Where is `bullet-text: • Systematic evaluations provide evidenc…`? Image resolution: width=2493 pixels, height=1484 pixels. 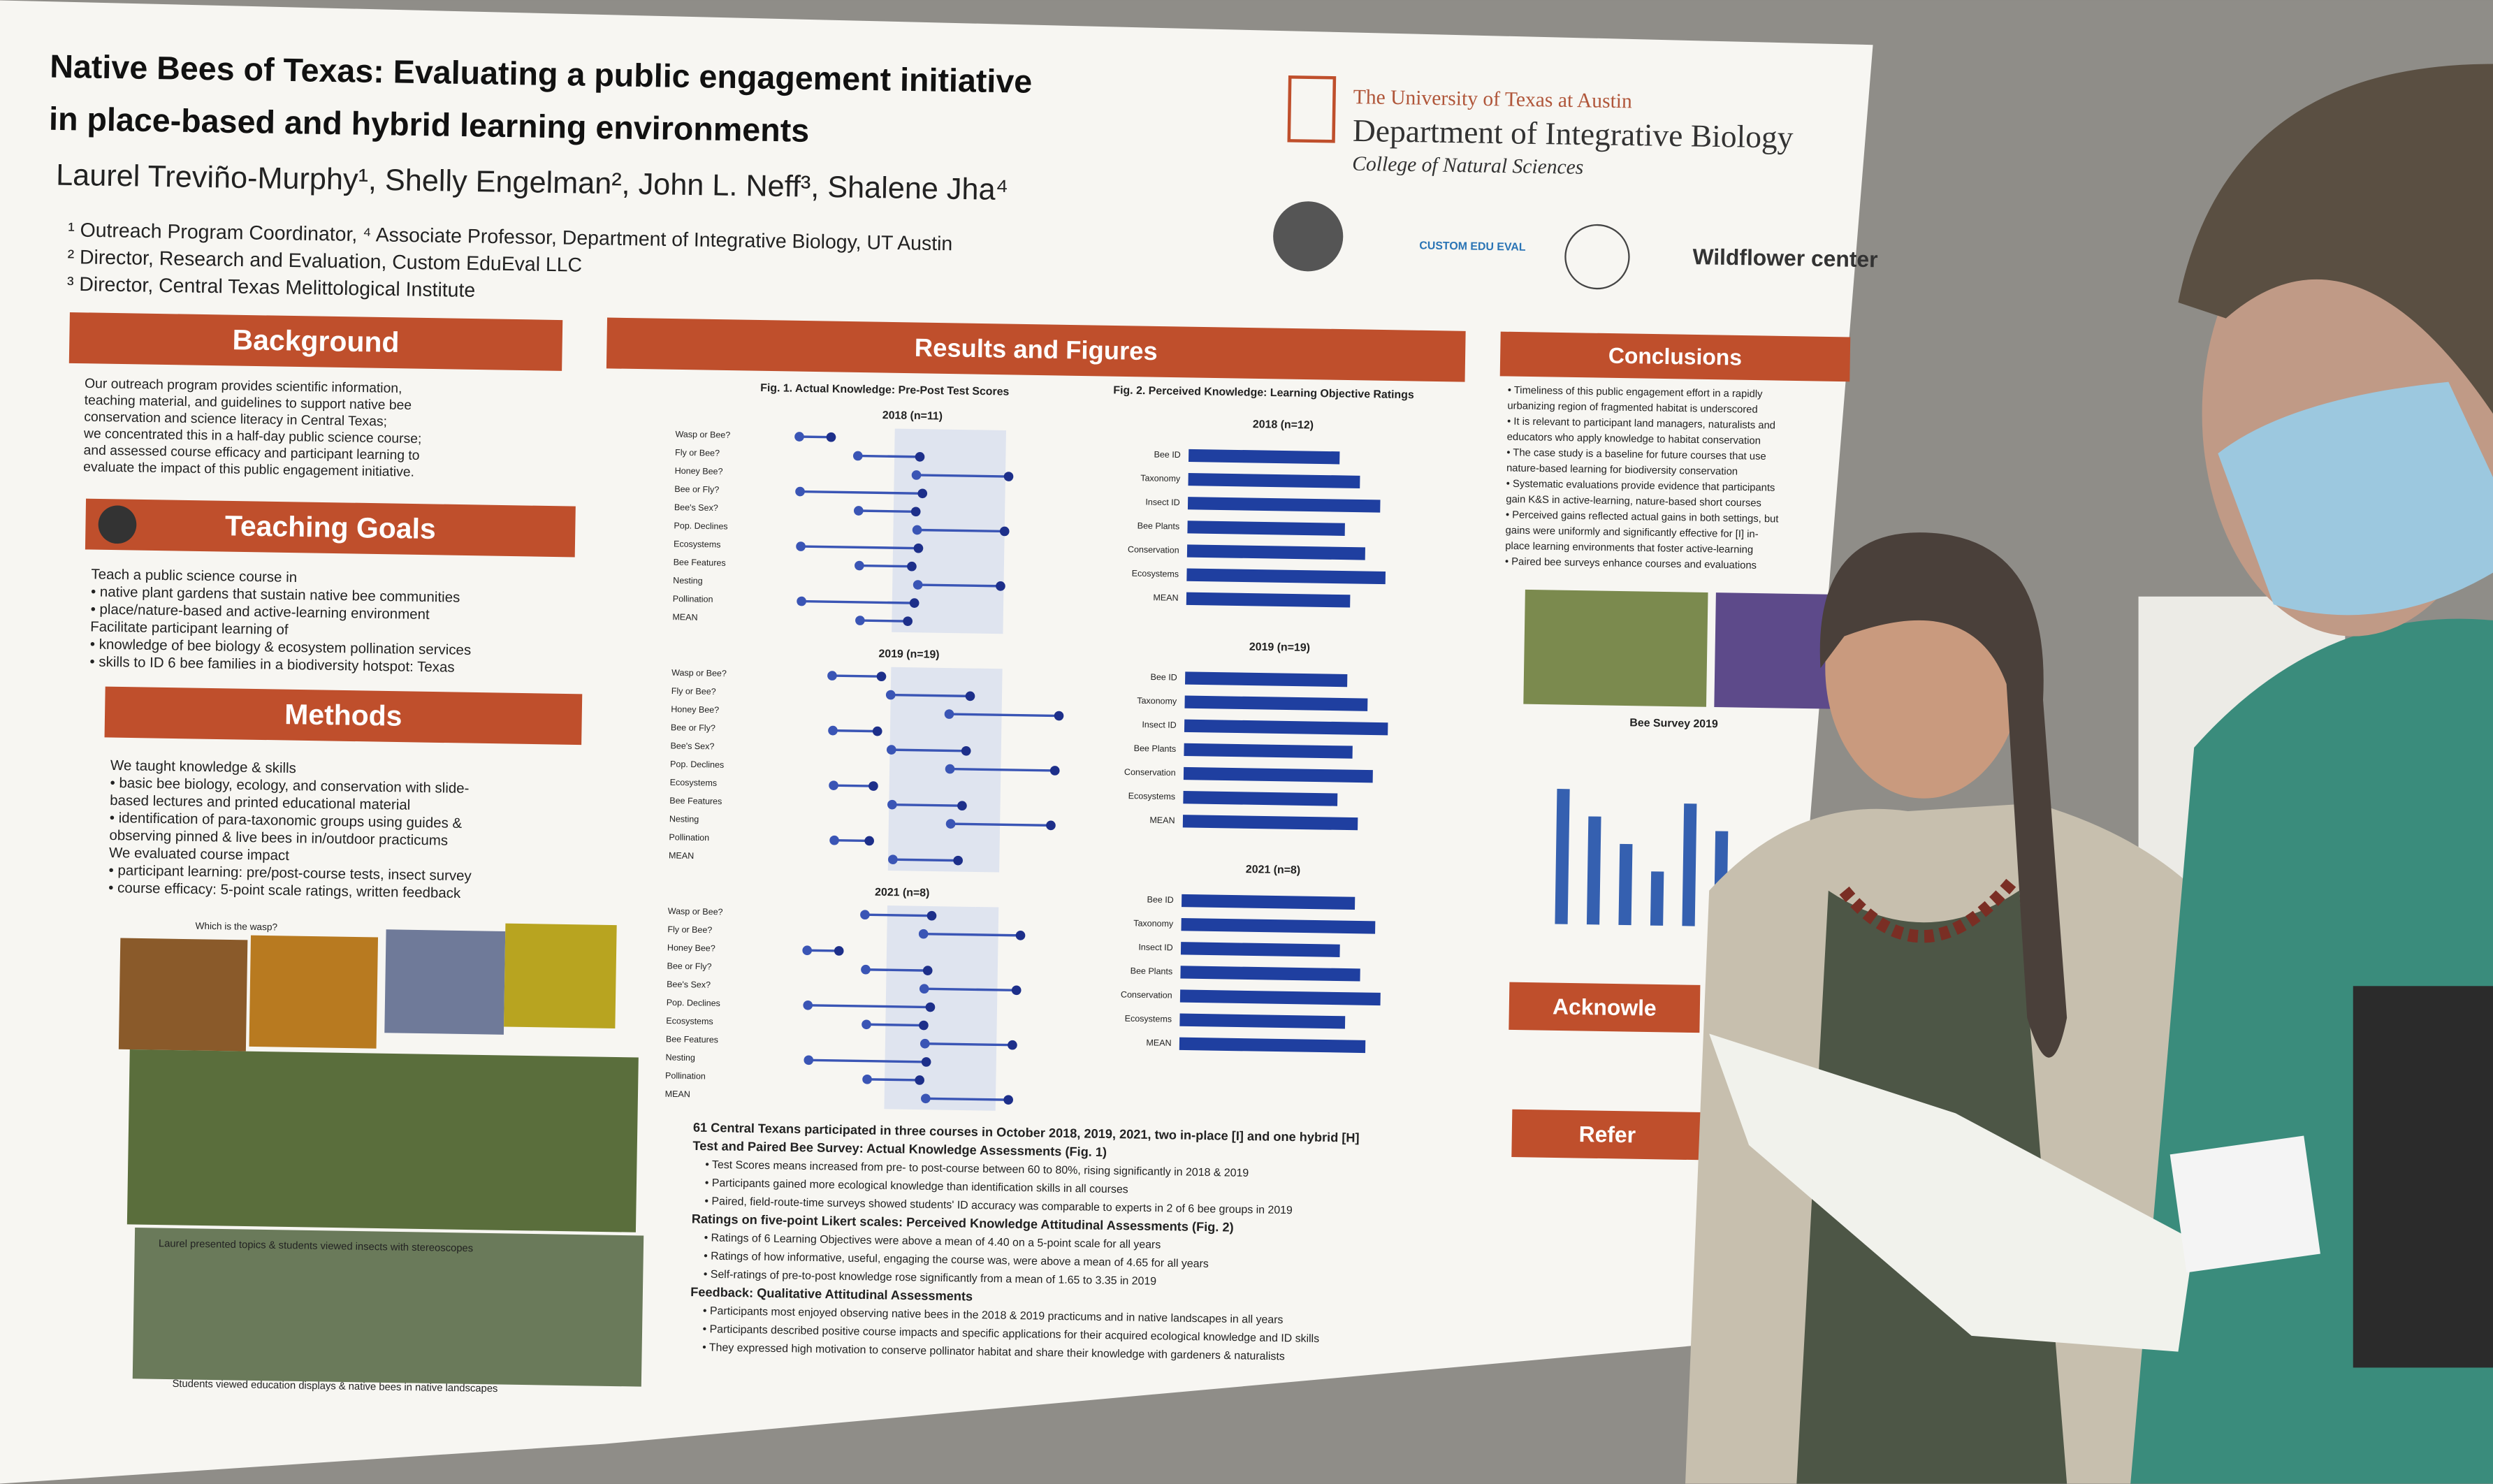
bullet-text: • Systematic evaluations provide evidenc… is located at coordinates (1641, 486).